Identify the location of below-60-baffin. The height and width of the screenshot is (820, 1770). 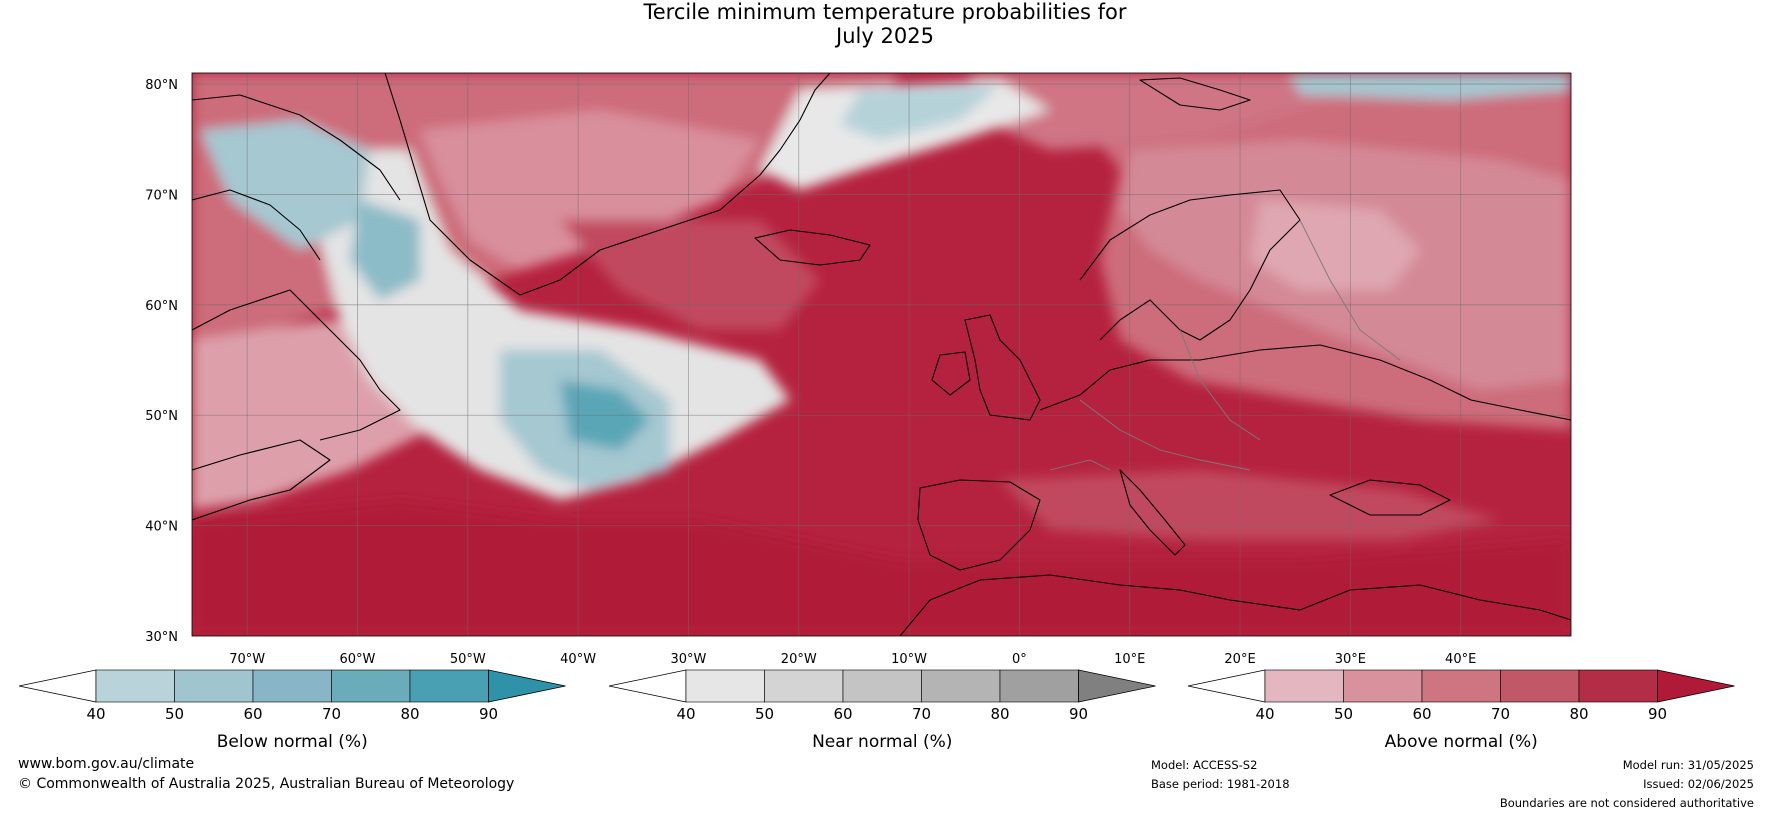
(285, 185).